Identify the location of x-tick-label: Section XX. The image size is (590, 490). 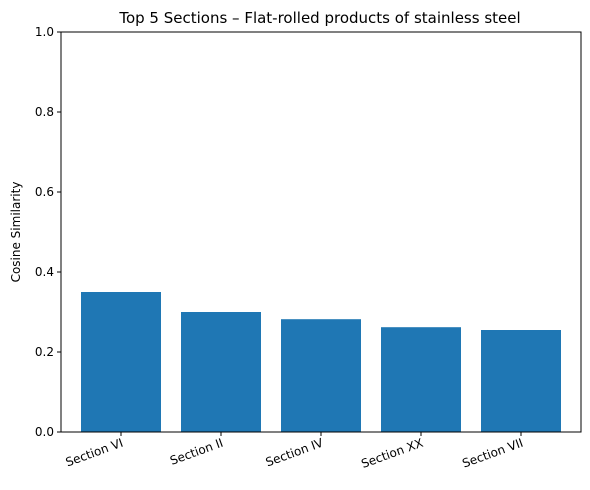
(392, 453).